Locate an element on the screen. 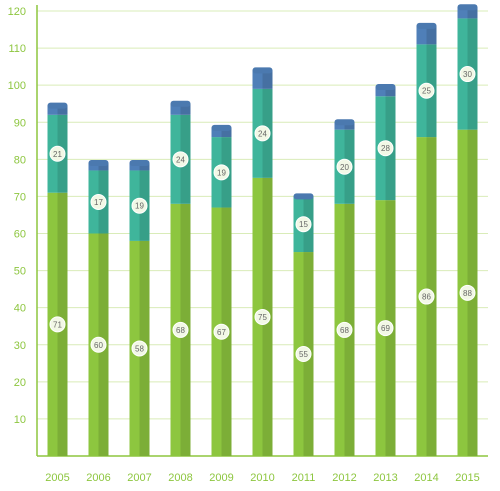 The width and height of the screenshot is (500, 491). x-tick-label: 2010 is located at coordinates (262, 478).